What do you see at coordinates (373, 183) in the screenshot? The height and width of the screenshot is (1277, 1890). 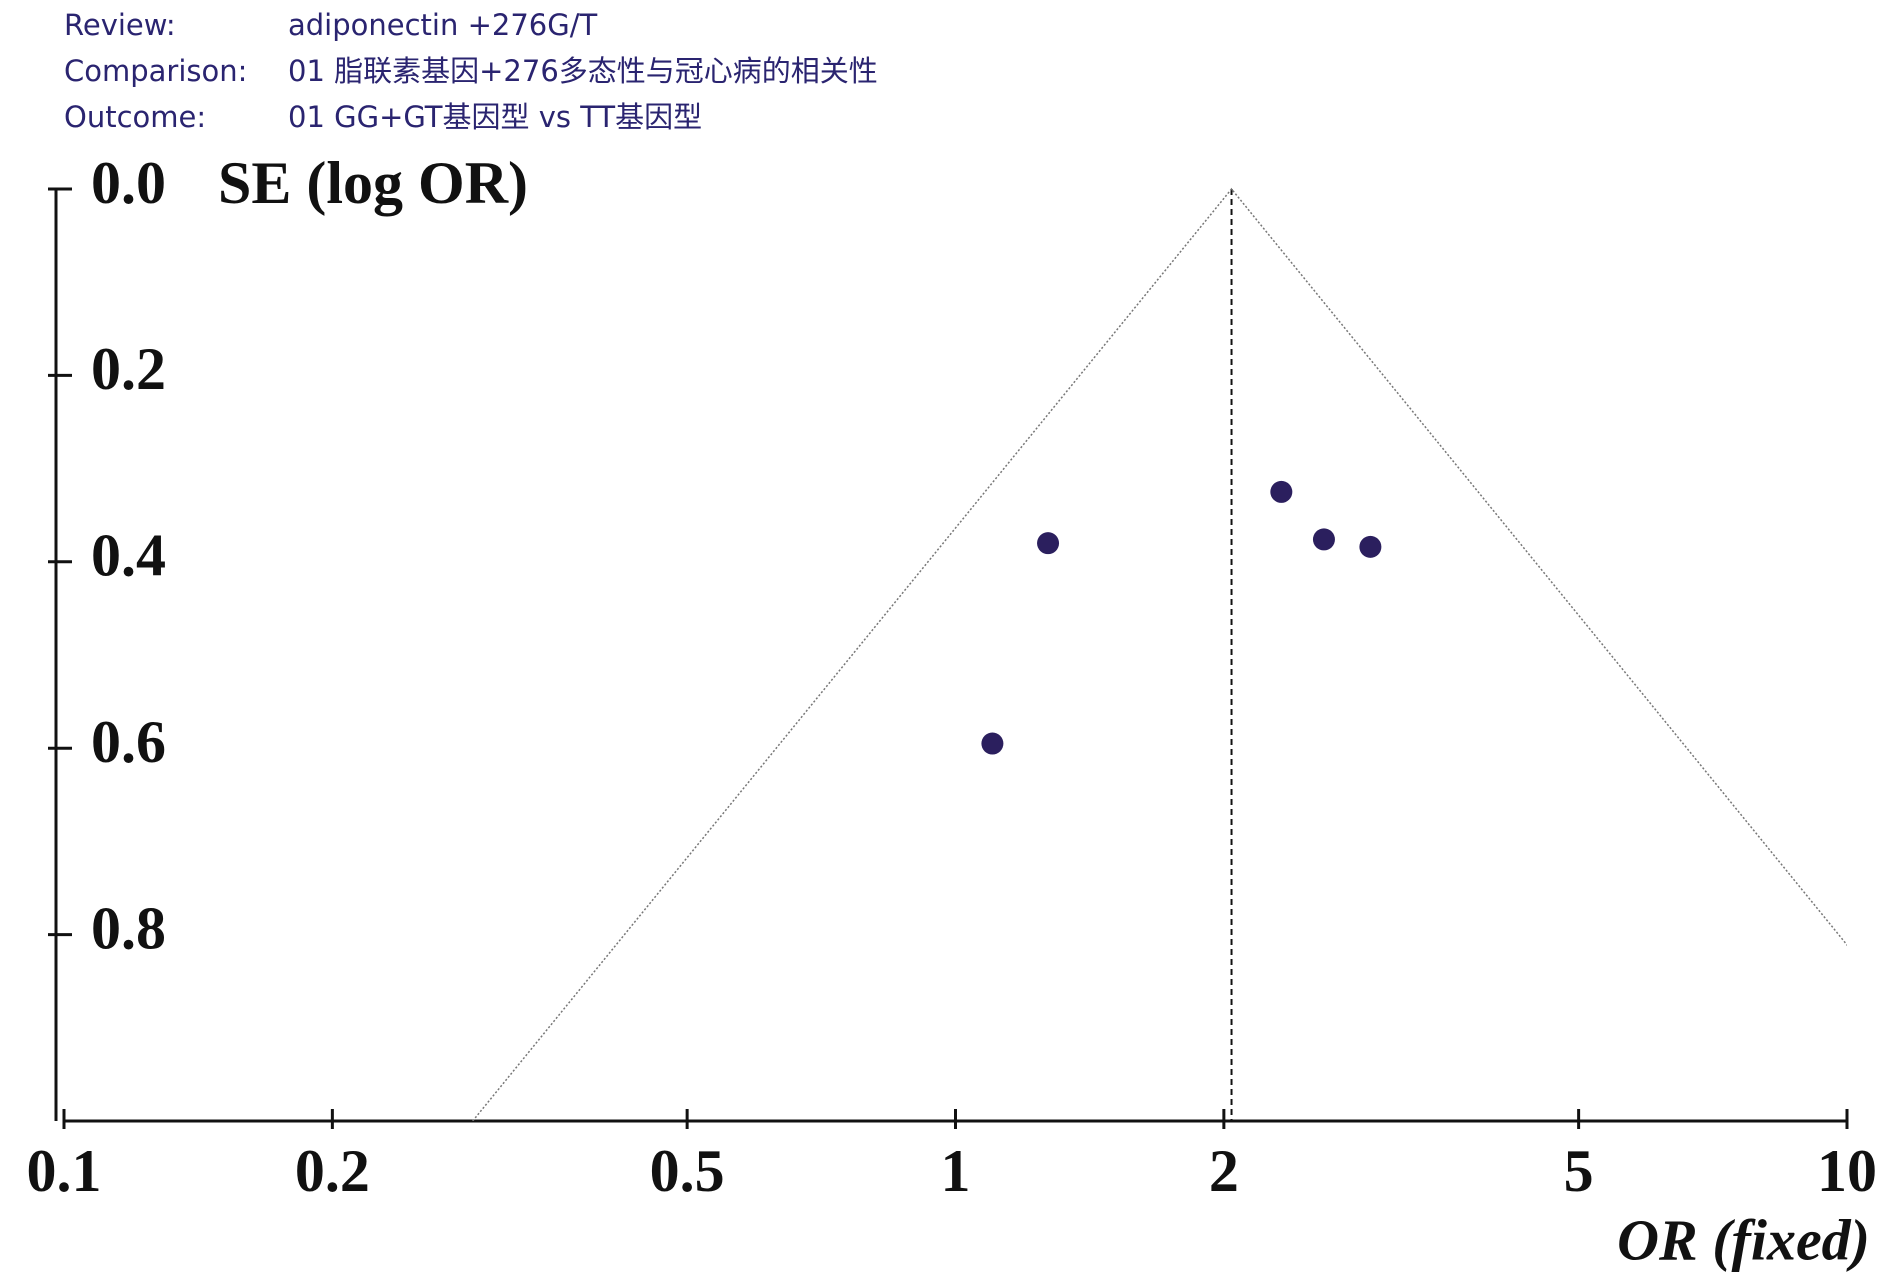 I see `y-axis-label: SE (log OR)` at bounding box center [373, 183].